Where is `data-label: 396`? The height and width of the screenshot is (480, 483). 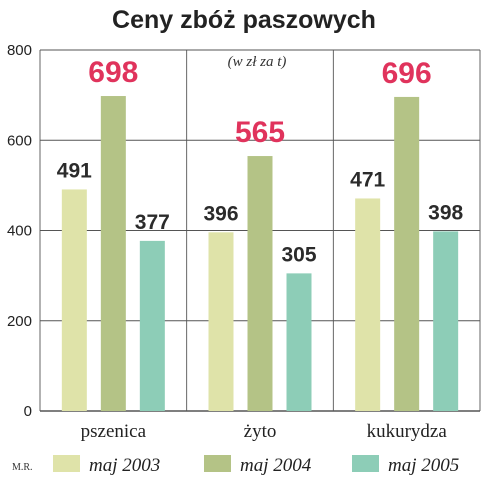
data-label: 396 is located at coordinates (220, 213).